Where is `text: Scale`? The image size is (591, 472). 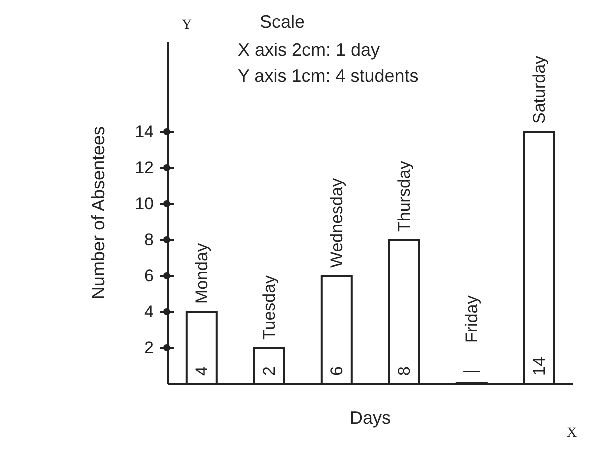 text: Scale is located at coordinates (283, 22).